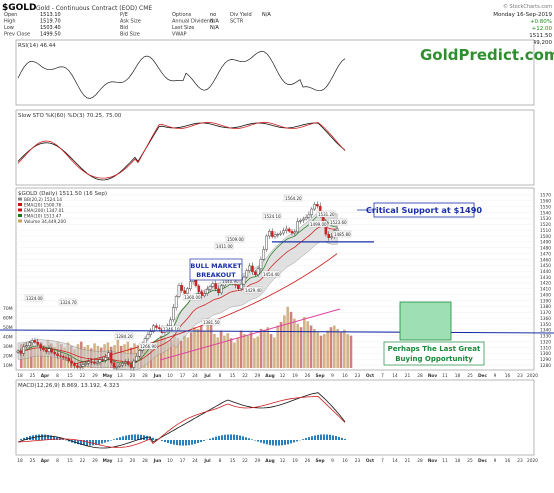 This screenshot has height=493, width=554. I want to click on x-tick-label: Jun, so click(157, 376).